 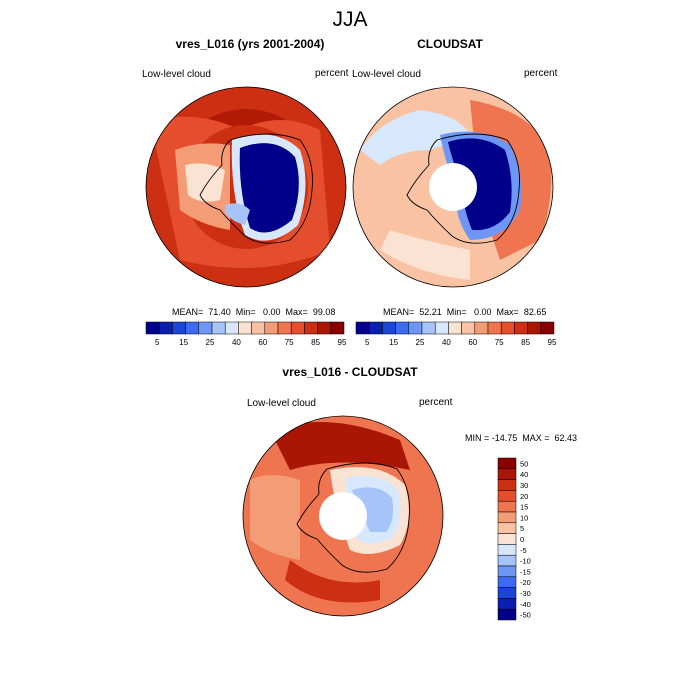 What do you see at coordinates (522, 528) in the screenshot?
I see `colorbar-3-tick-label: 5` at bounding box center [522, 528].